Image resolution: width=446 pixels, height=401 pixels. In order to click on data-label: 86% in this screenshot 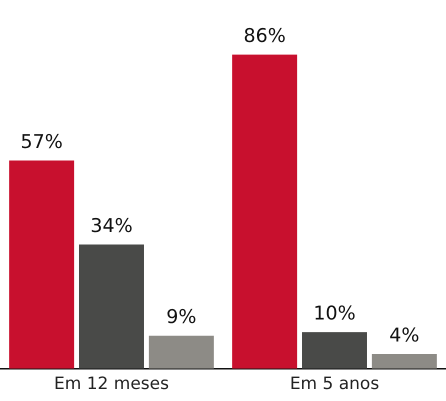, I will do `click(265, 36)`.